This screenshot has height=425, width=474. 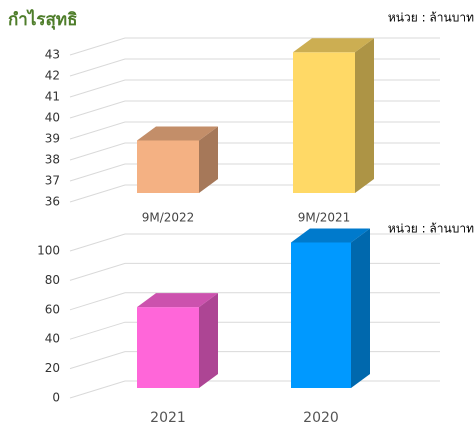 I want to click on x-tick-label: 2021, so click(x=168, y=417).